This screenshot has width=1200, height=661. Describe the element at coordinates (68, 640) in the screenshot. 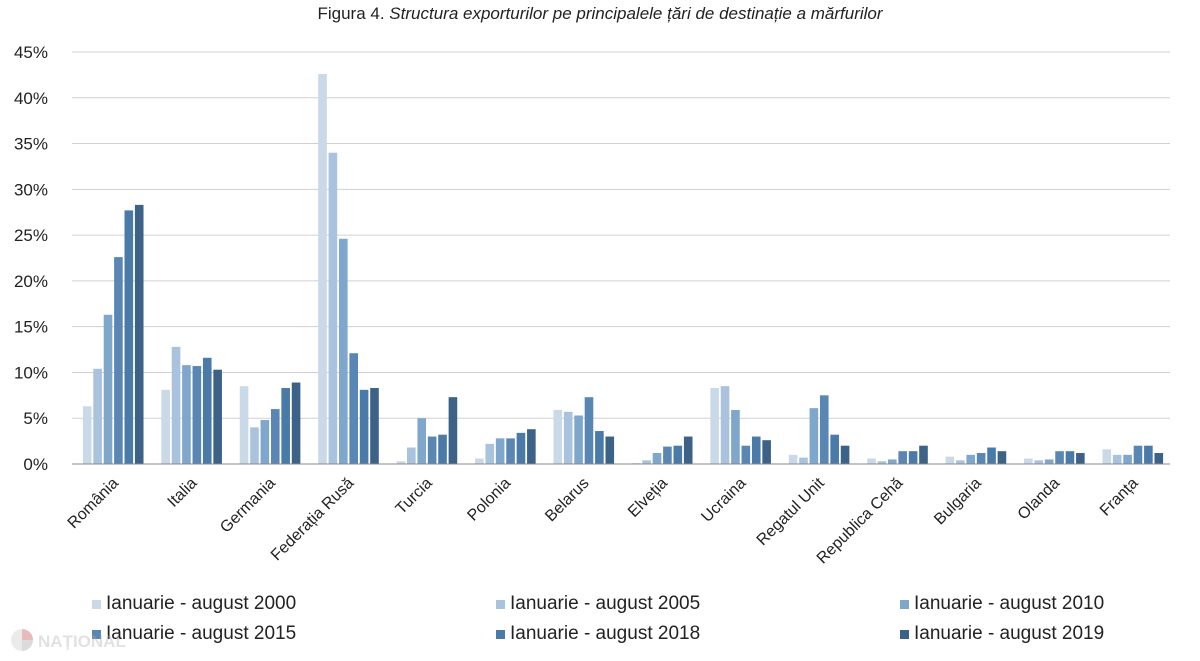

I see `watermark: NAȚIONAL` at that location.